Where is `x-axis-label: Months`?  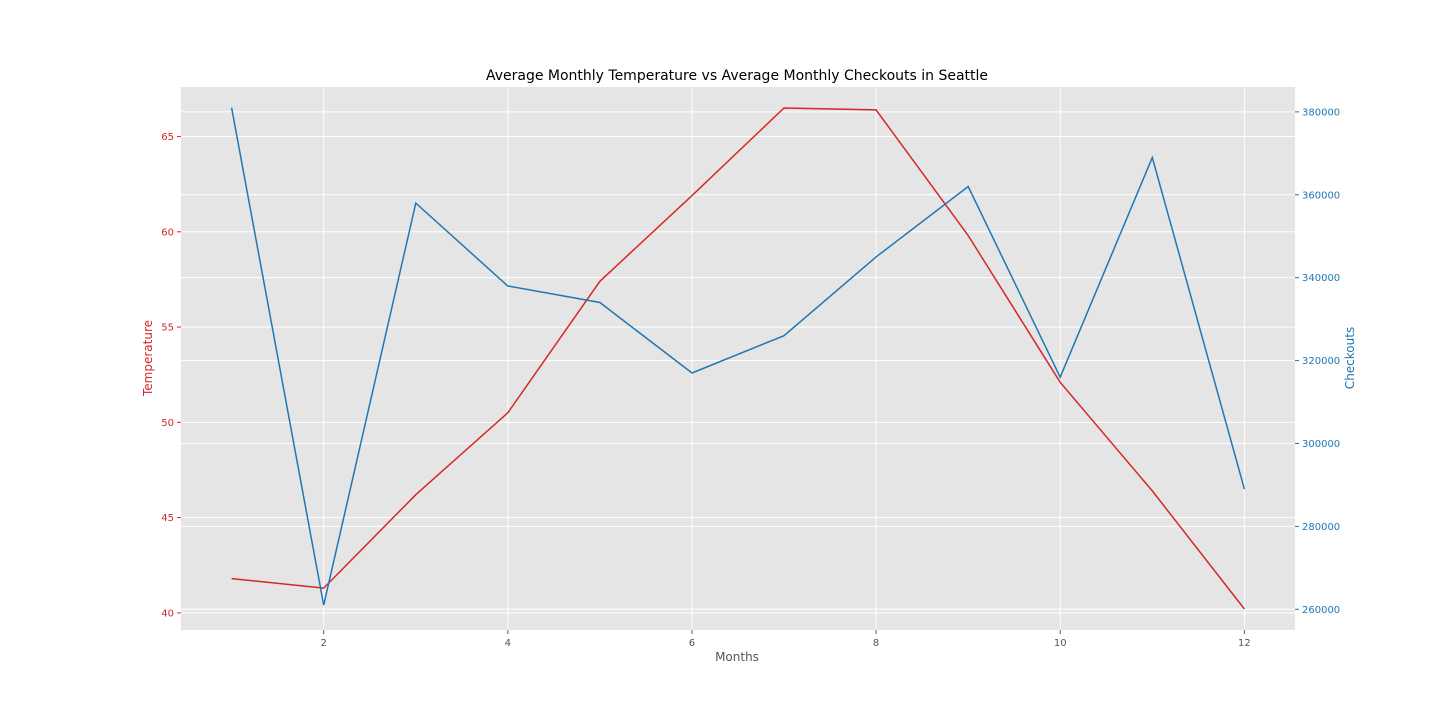
x-axis-label: Months is located at coordinates (737, 657).